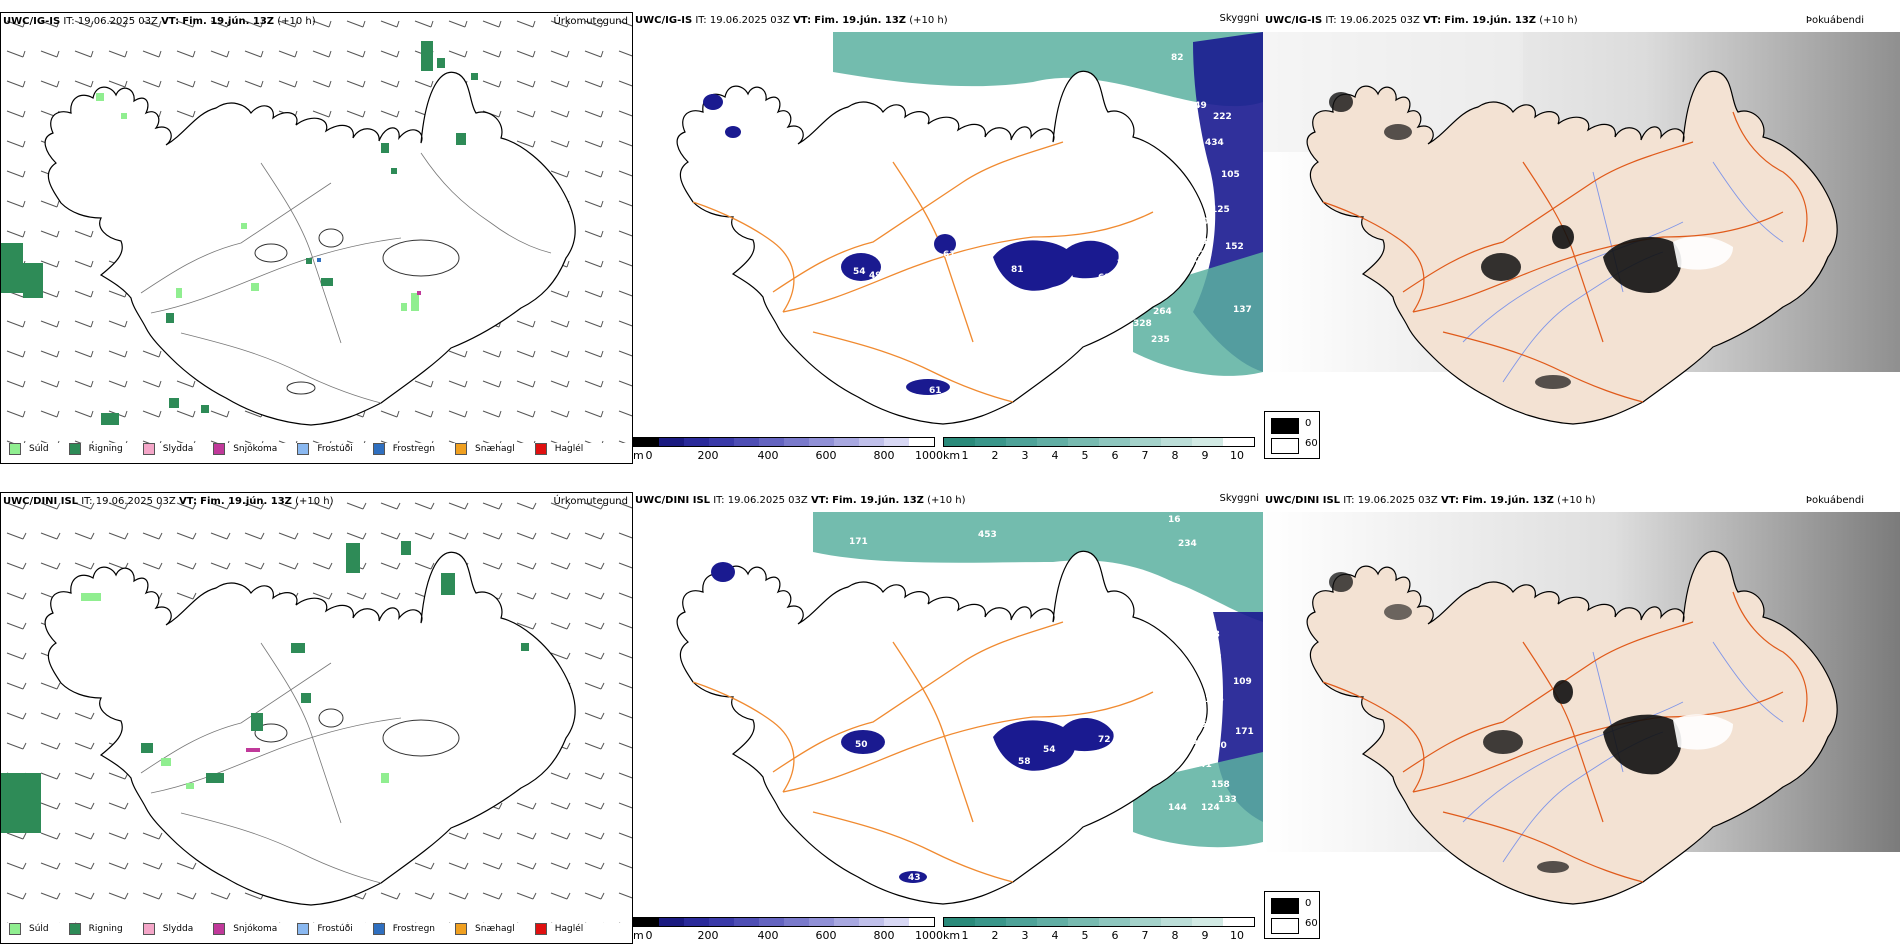 The height and width of the screenshot is (950, 1900). What do you see at coordinates (875, 276) in the screenshot?
I see `cloud-label: 49` at bounding box center [875, 276].